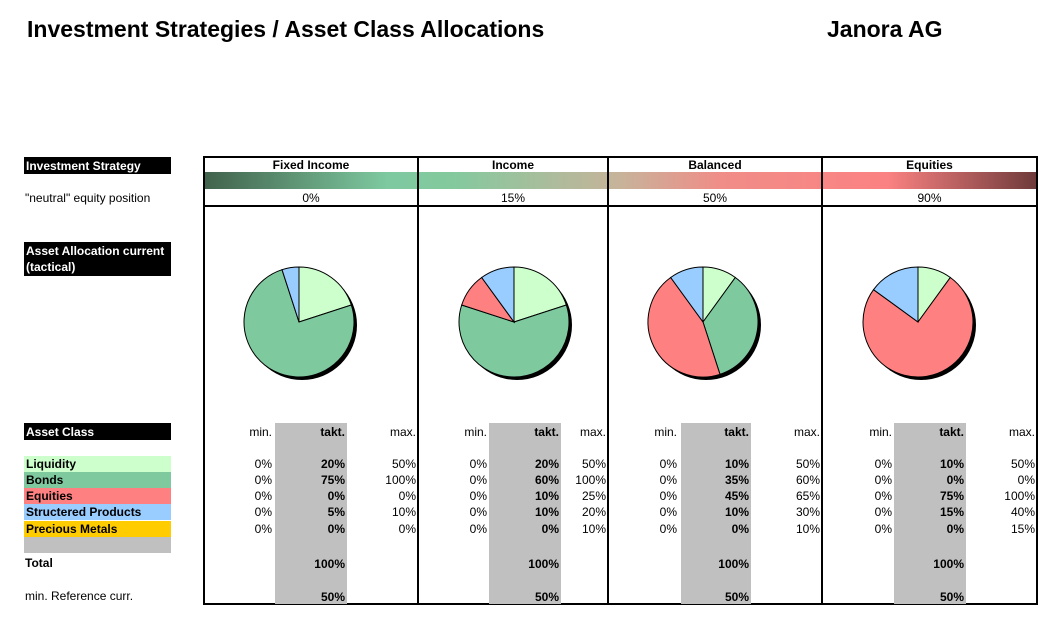  What do you see at coordinates (79, 596) in the screenshot?
I see `ref-curr-label: min. Reference curr.` at bounding box center [79, 596].